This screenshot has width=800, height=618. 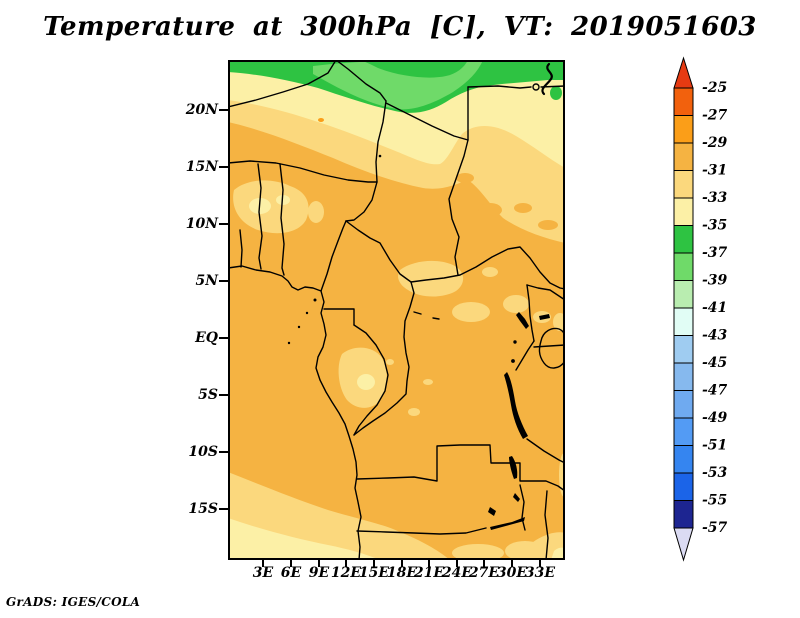 I want to click on lat-tick-label: 10N, so click(x=201, y=224).